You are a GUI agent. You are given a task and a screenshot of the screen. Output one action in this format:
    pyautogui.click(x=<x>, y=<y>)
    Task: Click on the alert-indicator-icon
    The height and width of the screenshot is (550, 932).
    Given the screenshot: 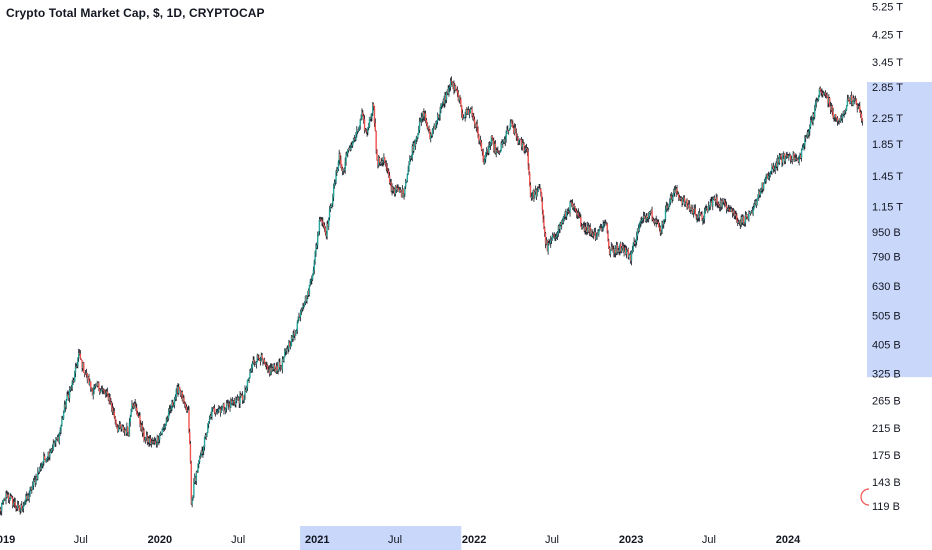 What is the action you would take?
    pyautogui.click(x=865, y=497)
    